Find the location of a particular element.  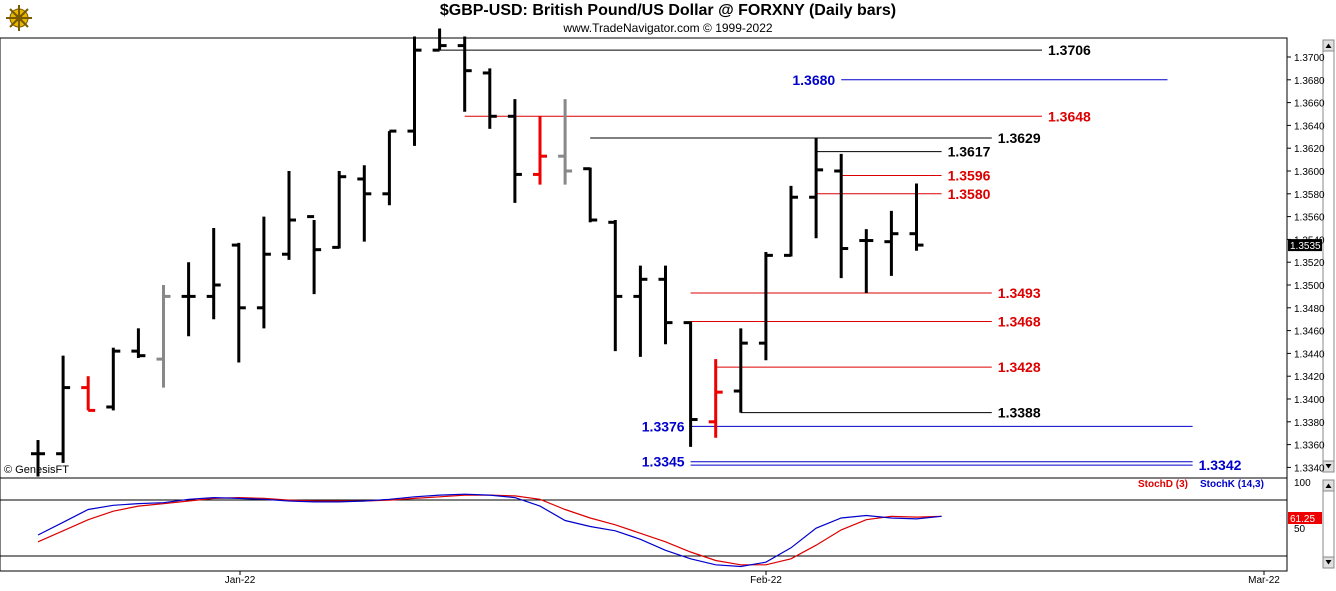

copyright-label: © GenesisFT is located at coordinates (36, 470).